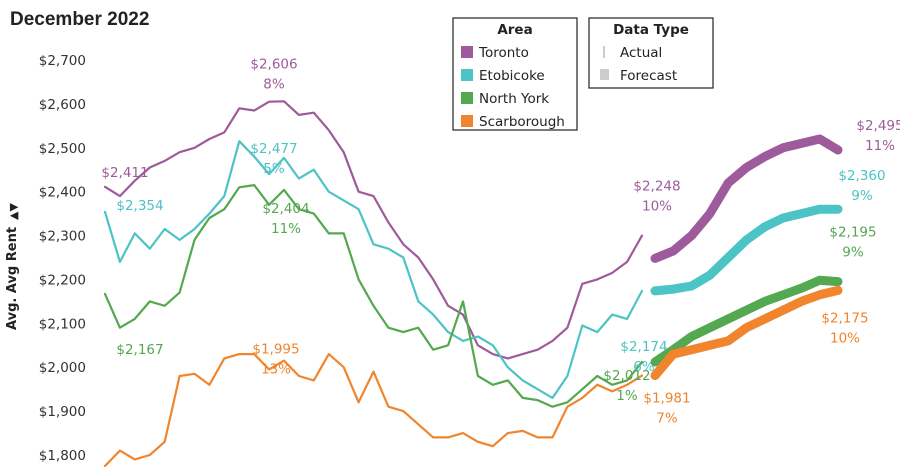 The image size is (900, 476). Describe the element at coordinates (666, 399) in the screenshot. I see `data-label-value: $1,981` at that location.